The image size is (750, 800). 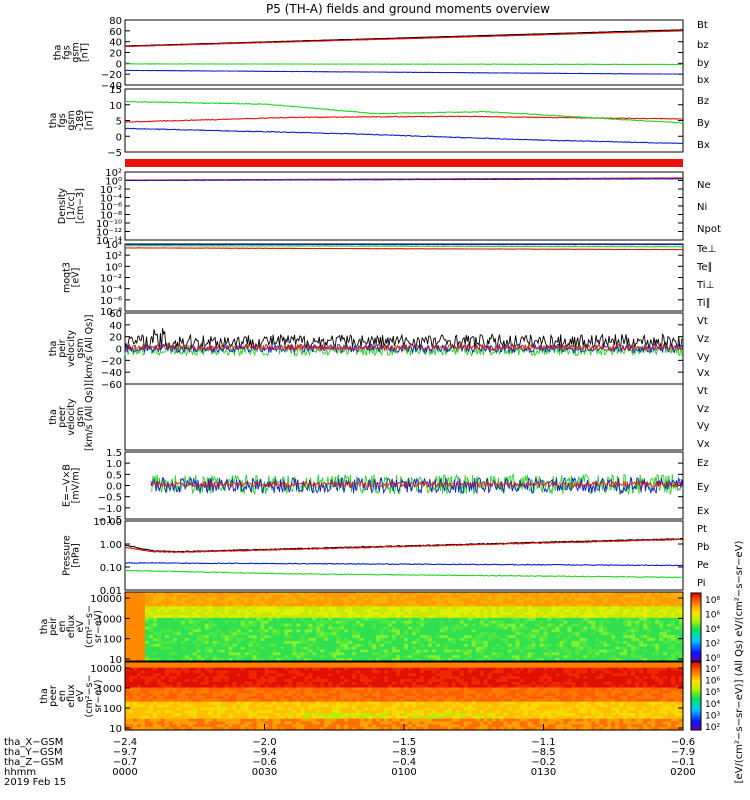 I want to click on series-Bx, so click(x=404, y=136).